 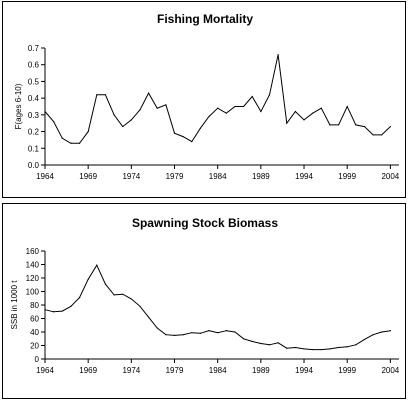 I want to click on y-axis-label: F(ages 6-10), so click(x=18, y=106).